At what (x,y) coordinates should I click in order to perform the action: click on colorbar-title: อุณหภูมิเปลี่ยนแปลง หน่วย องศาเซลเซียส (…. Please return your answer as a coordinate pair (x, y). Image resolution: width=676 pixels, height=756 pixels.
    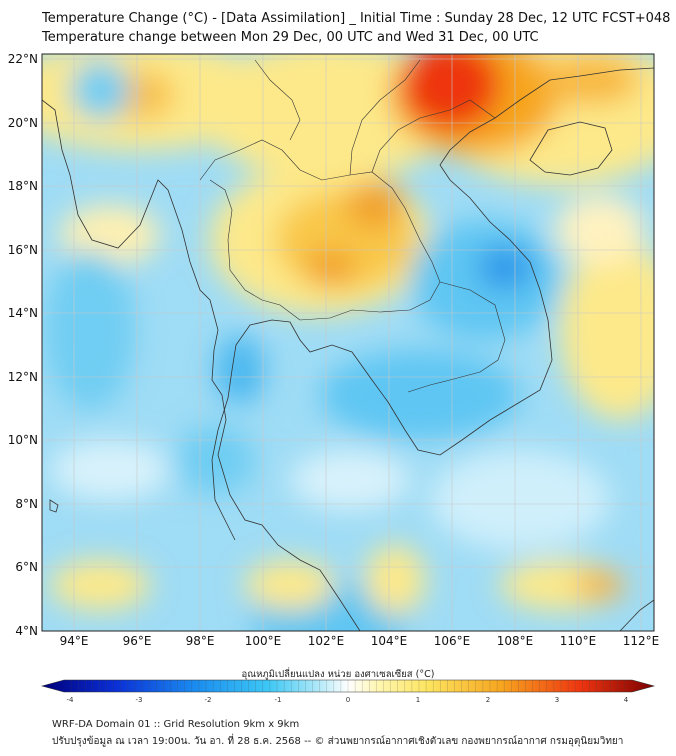
    Looking at the image, I should click on (338, 674).